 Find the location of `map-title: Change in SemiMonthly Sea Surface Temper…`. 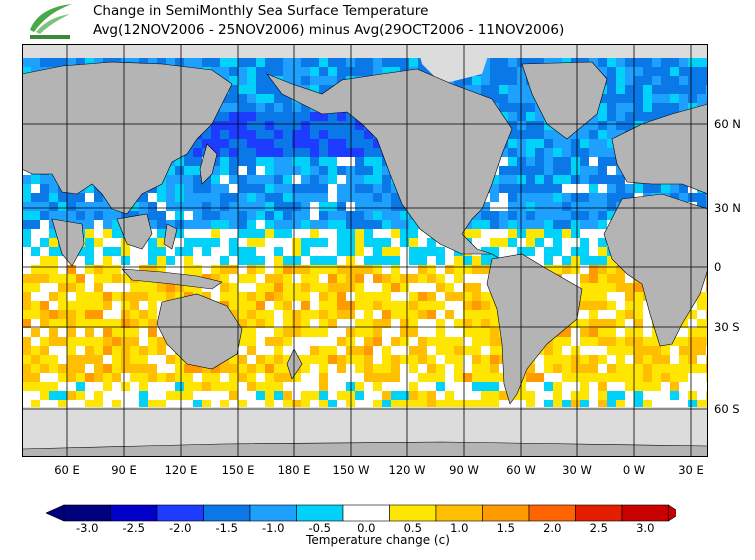

map-title: Change in SemiMonthly Sea Surface Temper… is located at coordinates (261, 11).